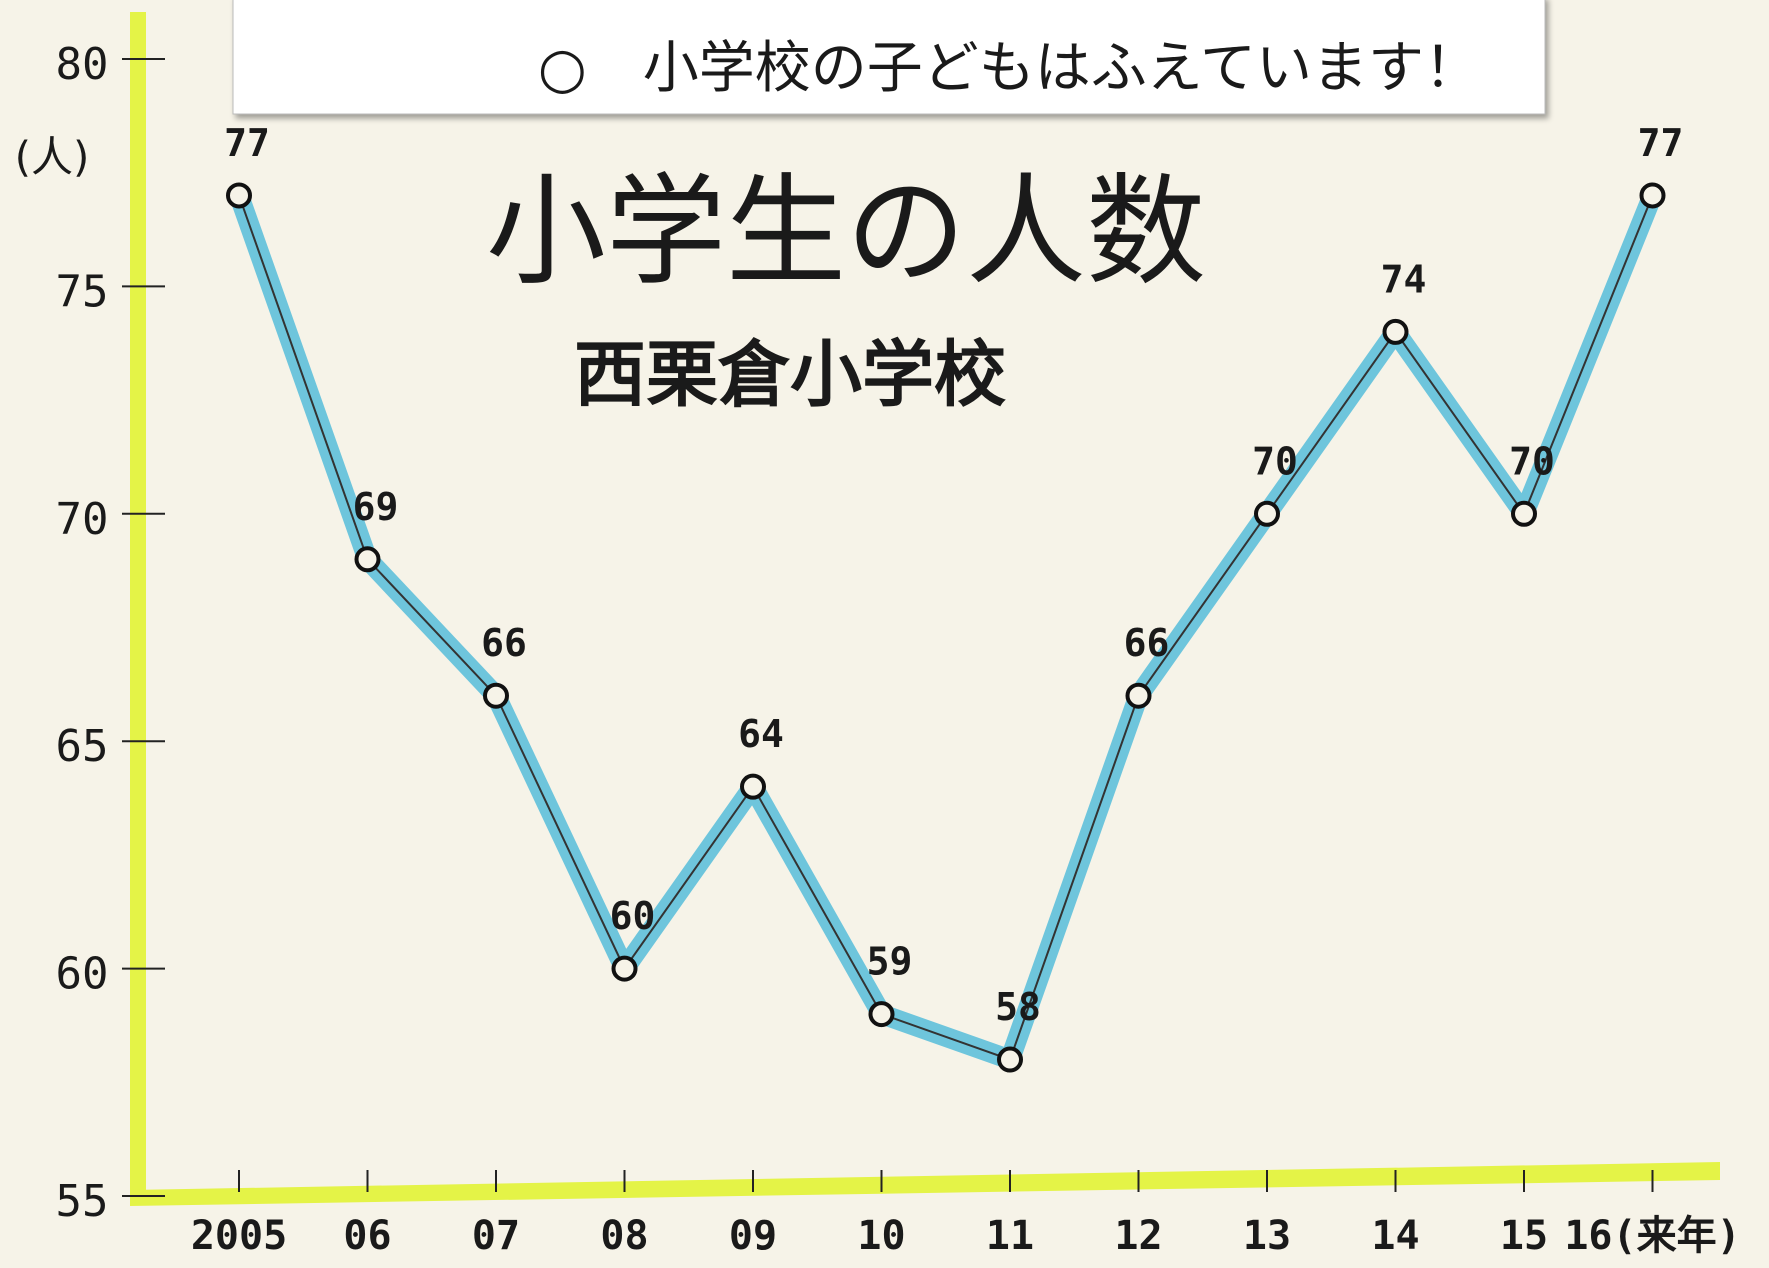 This screenshot has width=1769, height=1268. I want to click on x-tick-label: 06, so click(367, 1236).